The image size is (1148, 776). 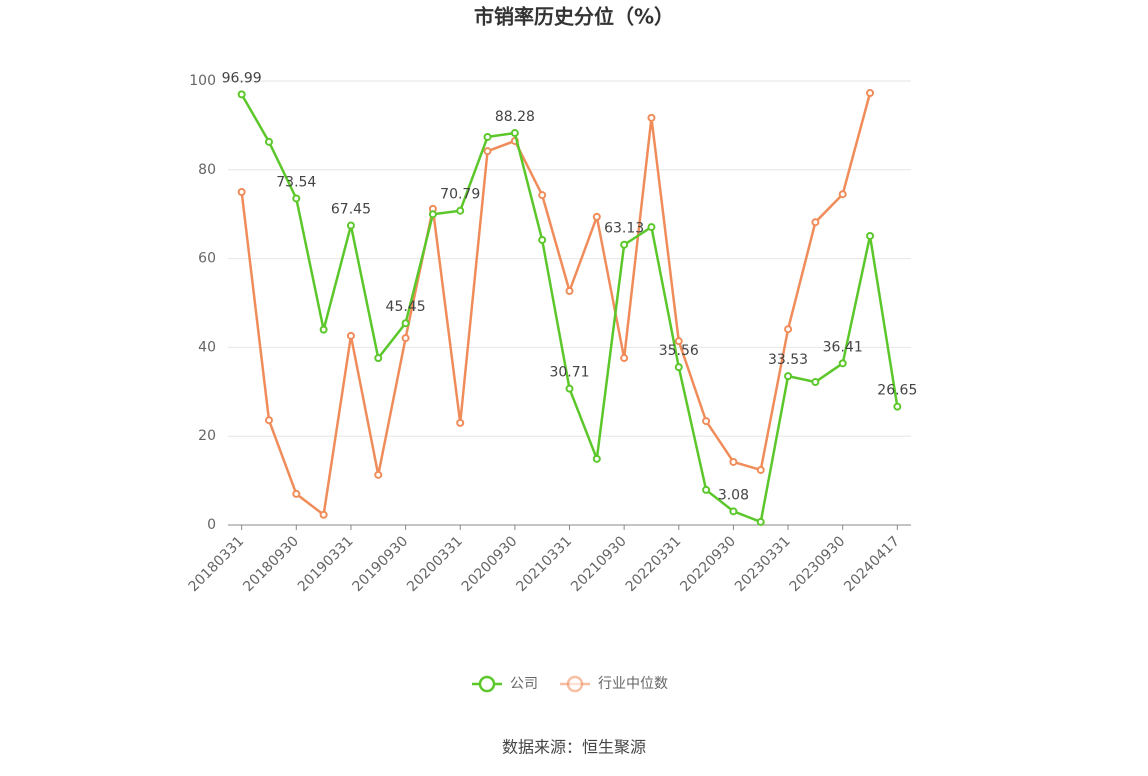 What do you see at coordinates (633, 684) in the screenshot?
I see `legend-label: 行业中位数` at bounding box center [633, 684].